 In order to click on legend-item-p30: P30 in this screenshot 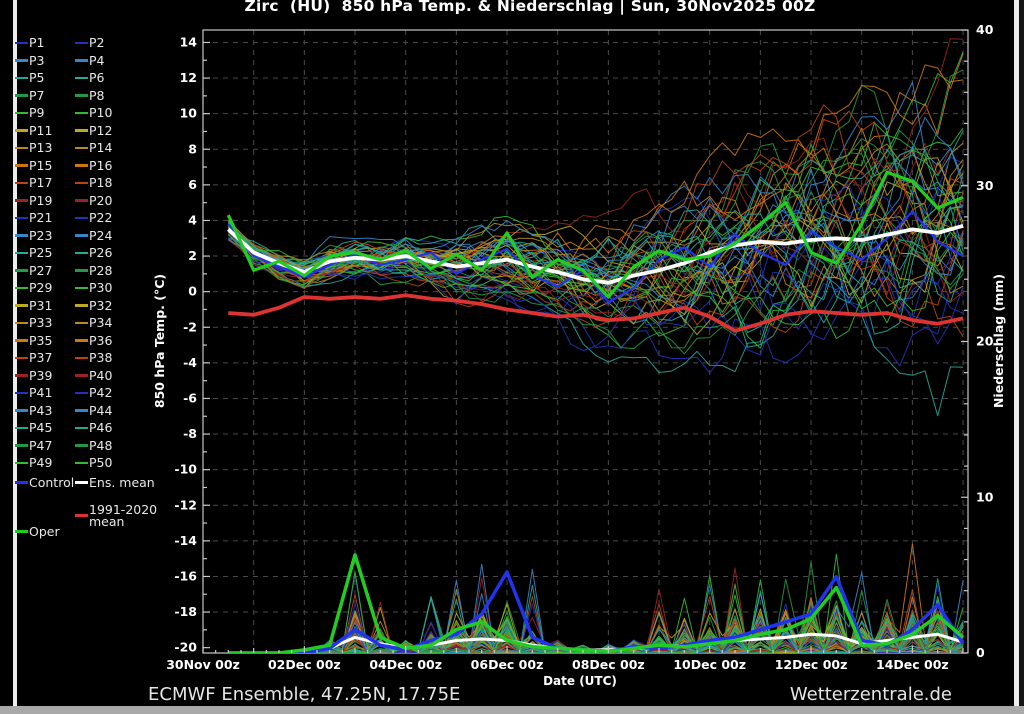, I will do `click(137, 287)`.